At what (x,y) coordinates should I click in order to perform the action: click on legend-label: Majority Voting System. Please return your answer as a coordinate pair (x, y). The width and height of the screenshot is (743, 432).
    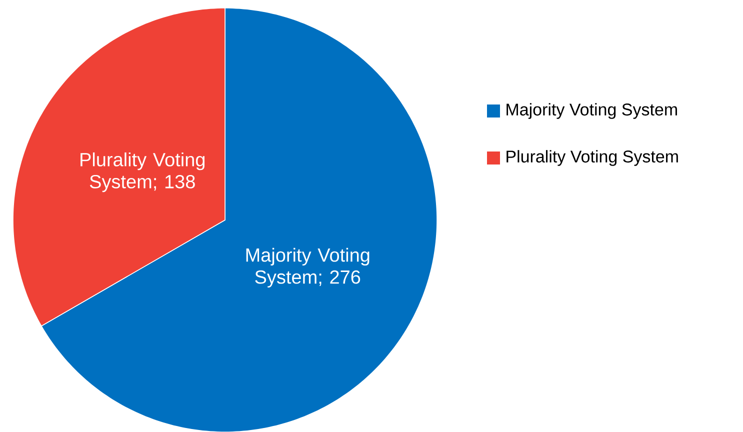
    Looking at the image, I should click on (591, 111).